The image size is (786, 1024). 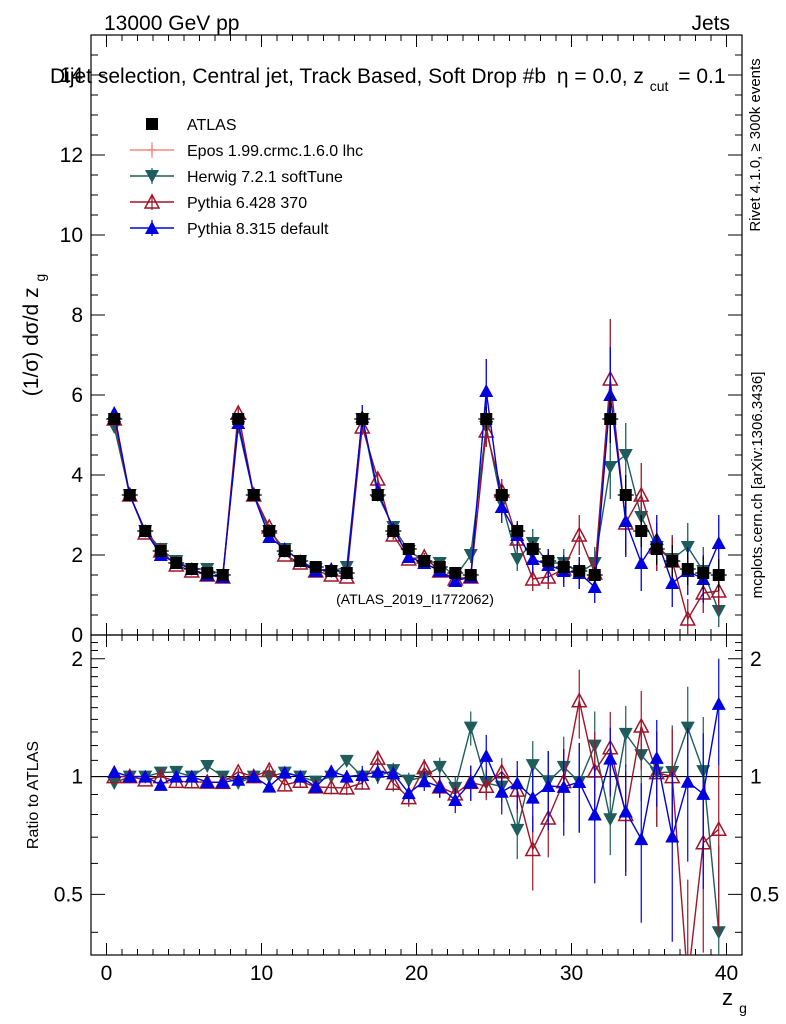 I want to click on watermark: (ATLAS_2019_I1772062), so click(x=415, y=599).